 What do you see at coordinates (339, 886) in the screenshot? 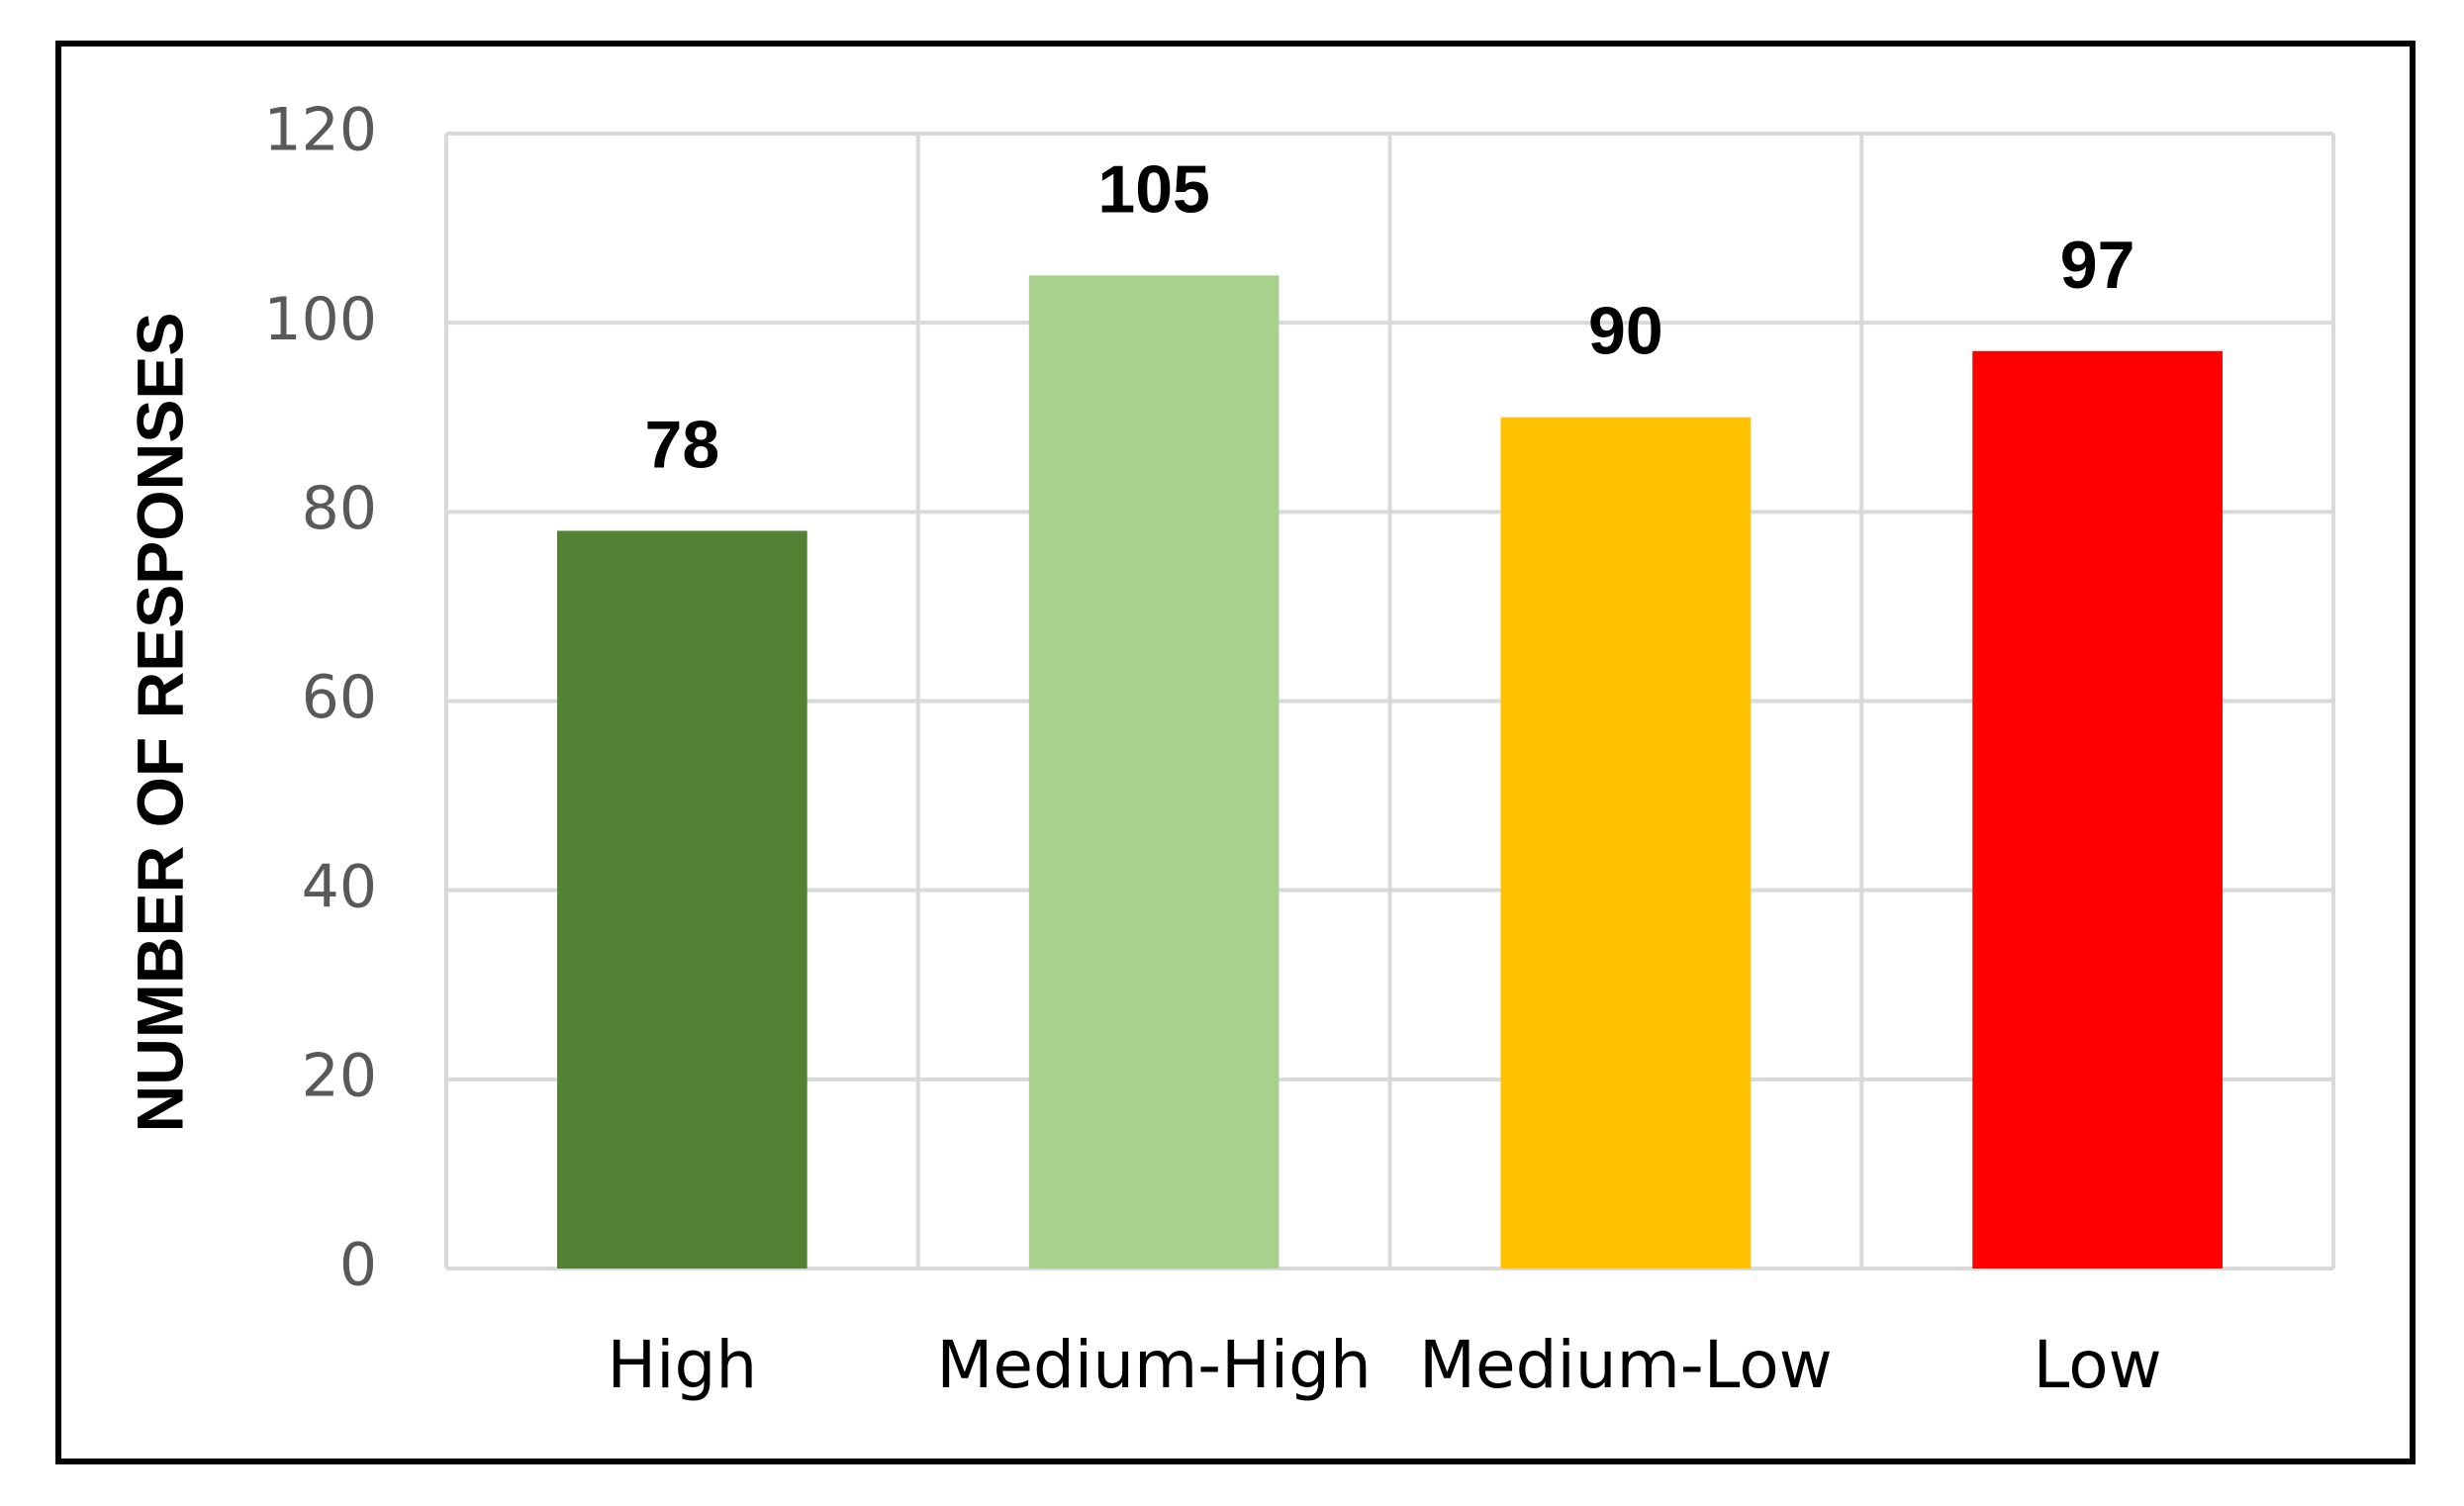
I see `y-tick-label: 40` at bounding box center [339, 886].